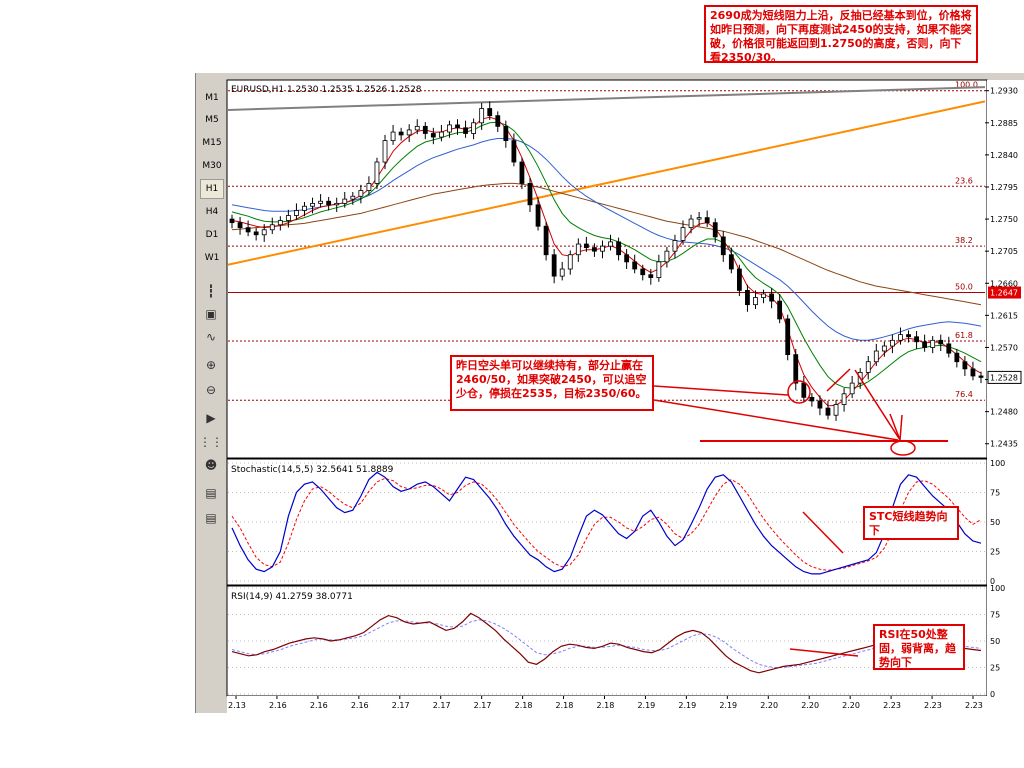  I want to click on timeframe-w1-button: W1, so click(212, 258).